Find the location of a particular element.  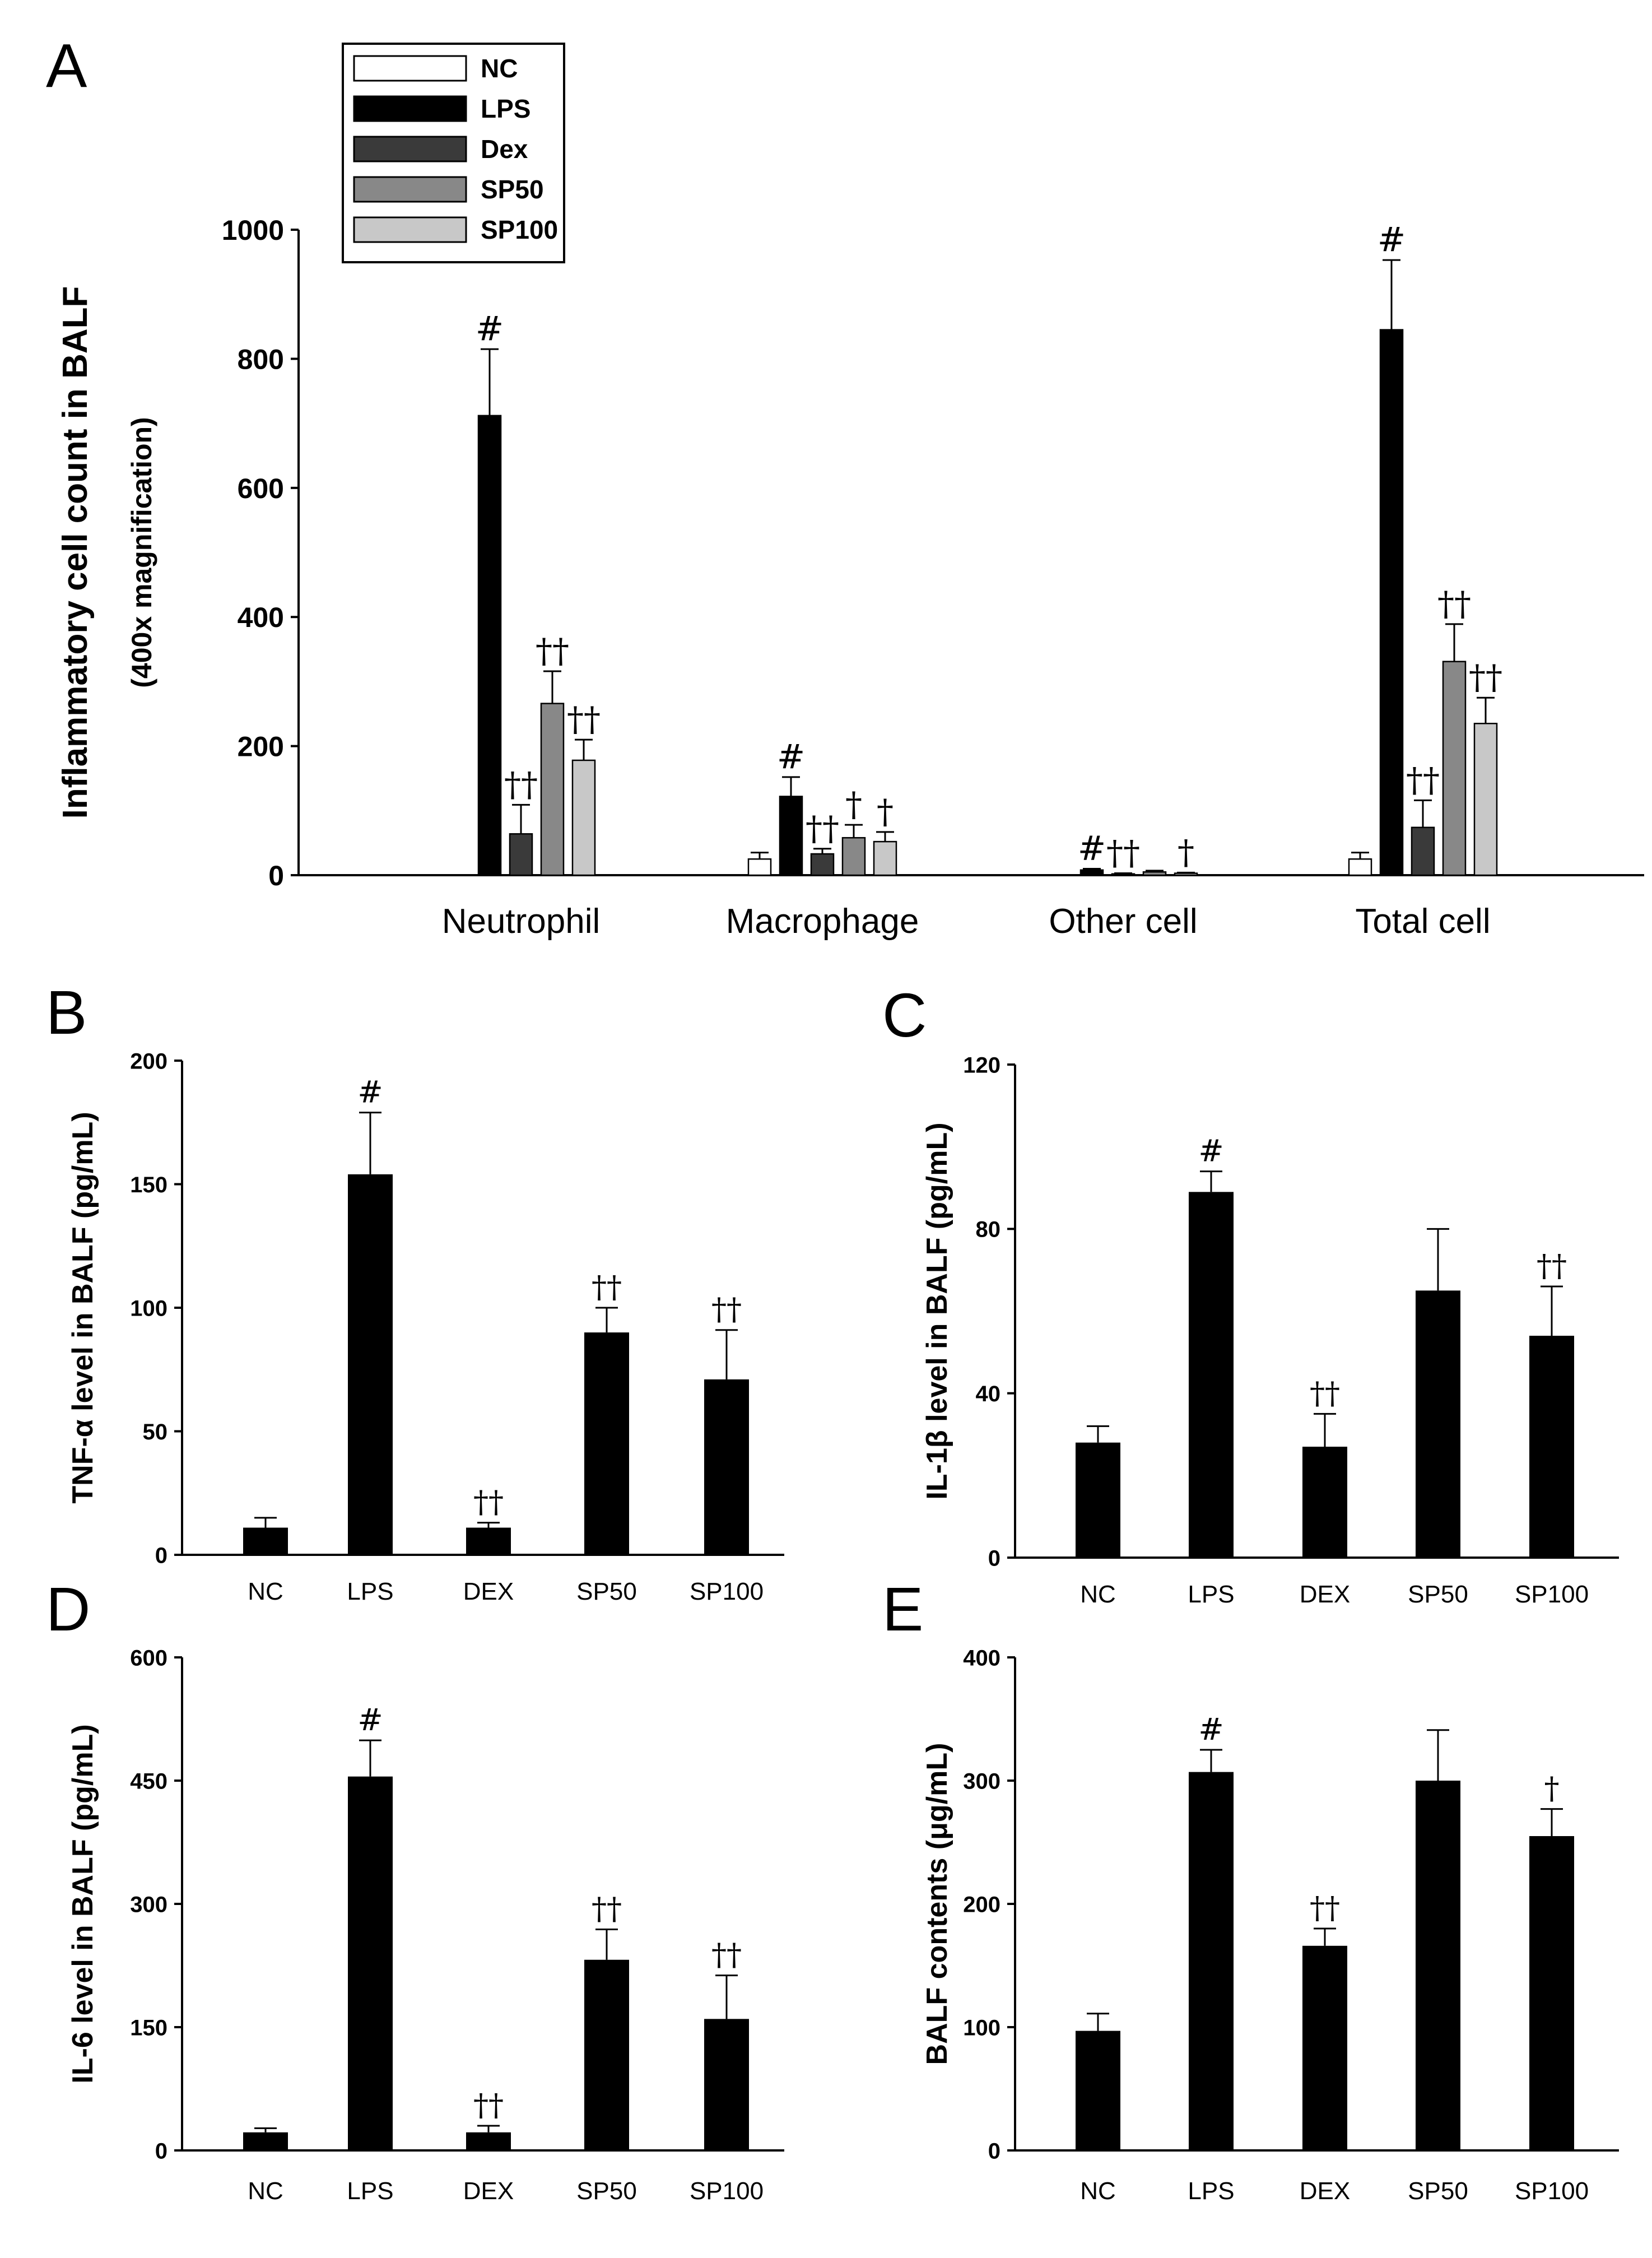

panel-d-bar-dex is located at coordinates (489, 2141).